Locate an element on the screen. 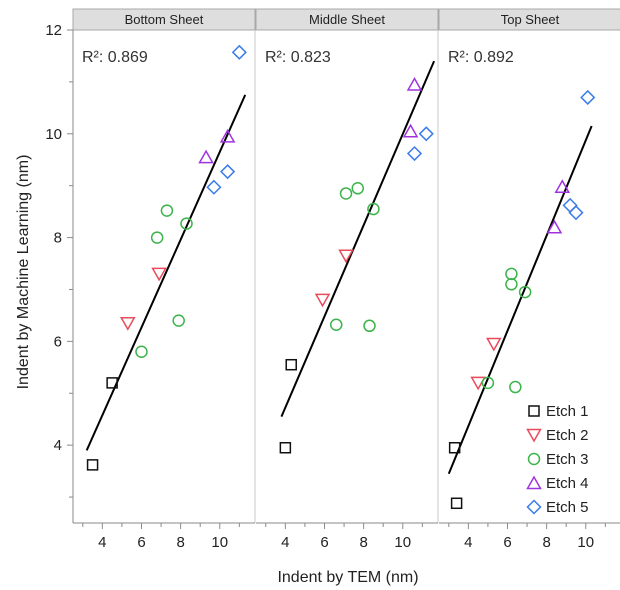 The width and height of the screenshot is (620, 590). y-tick-label: 10 is located at coordinates (53, 134).